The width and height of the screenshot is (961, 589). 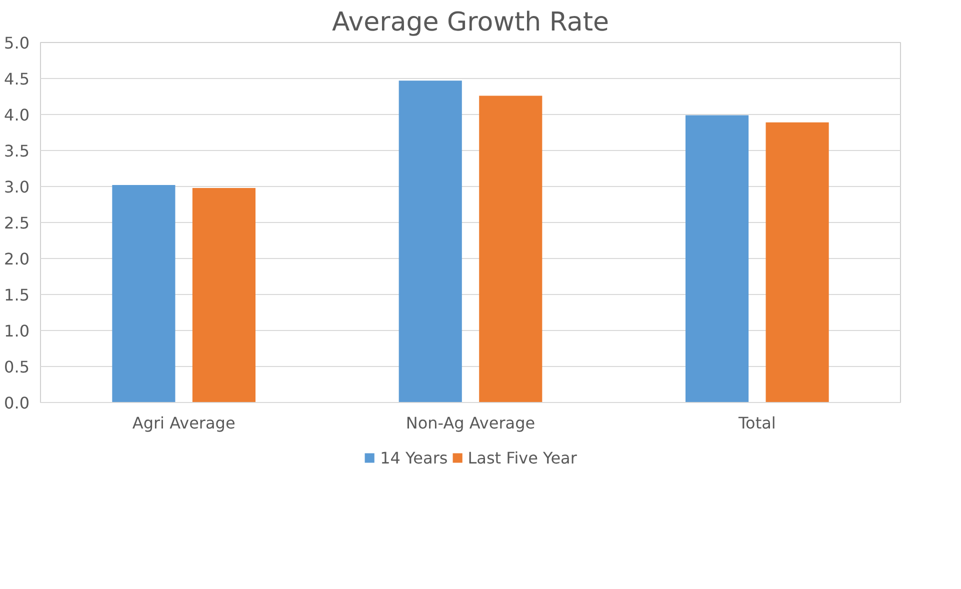 What do you see at coordinates (17, 295) in the screenshot?
I see `y-tick-label: 1.5` at bounding box center [17, 295].